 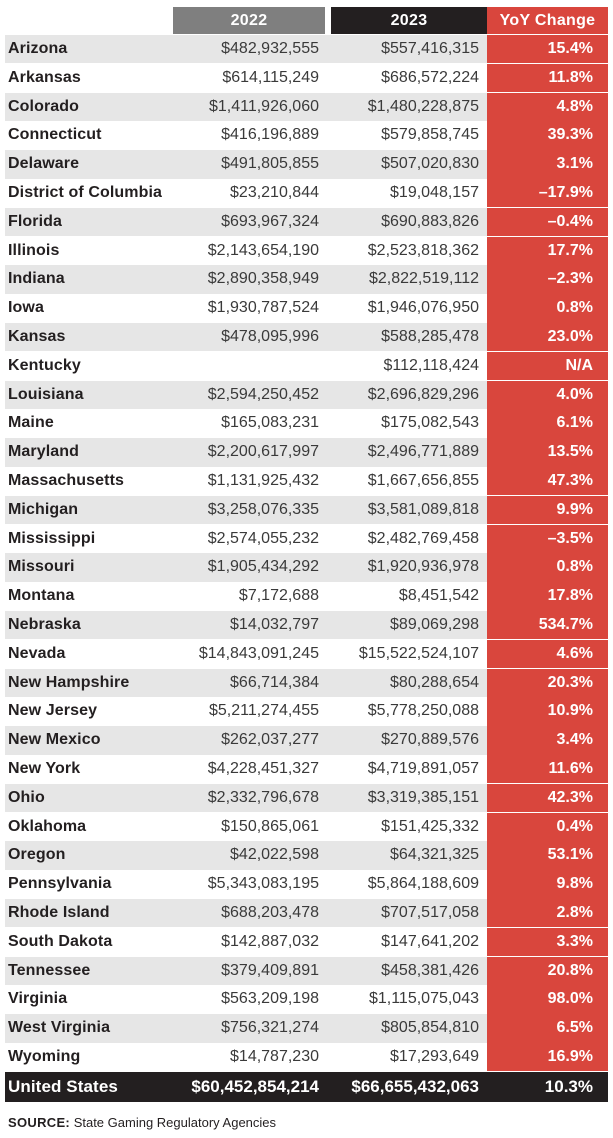 What do you see at coordinates (306, 568) in the screenshot?
I see `table-row: Missouri $1,905,434,292 $1,920,936,978 0.8%` at bounding box center [306, 568].